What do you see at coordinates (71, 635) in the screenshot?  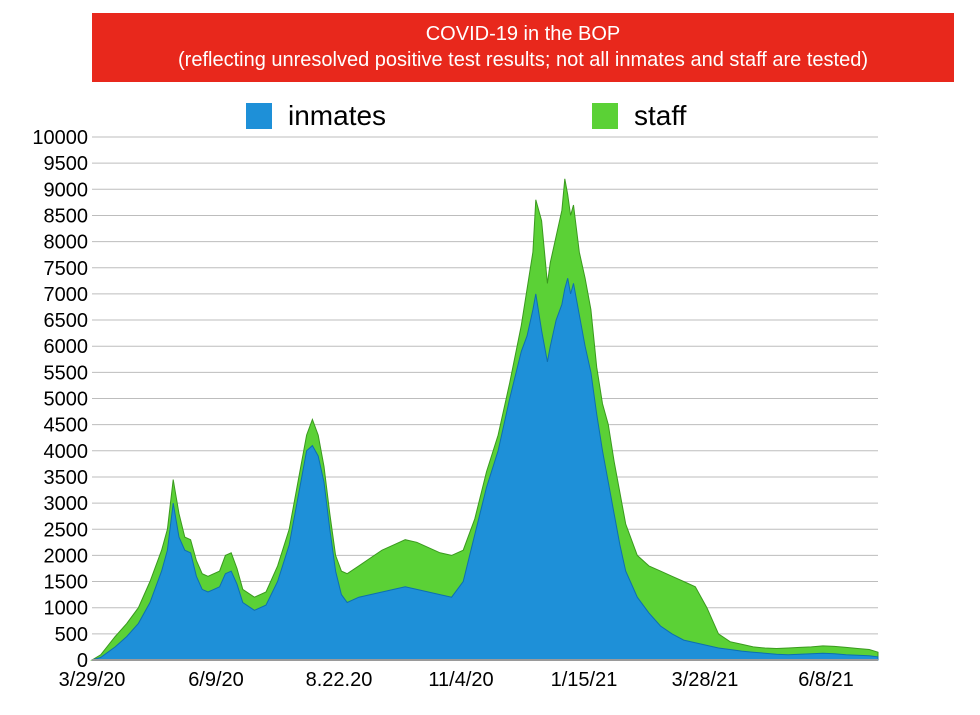 I see `y-tick-label: 500` at bounding box center [71, 635].